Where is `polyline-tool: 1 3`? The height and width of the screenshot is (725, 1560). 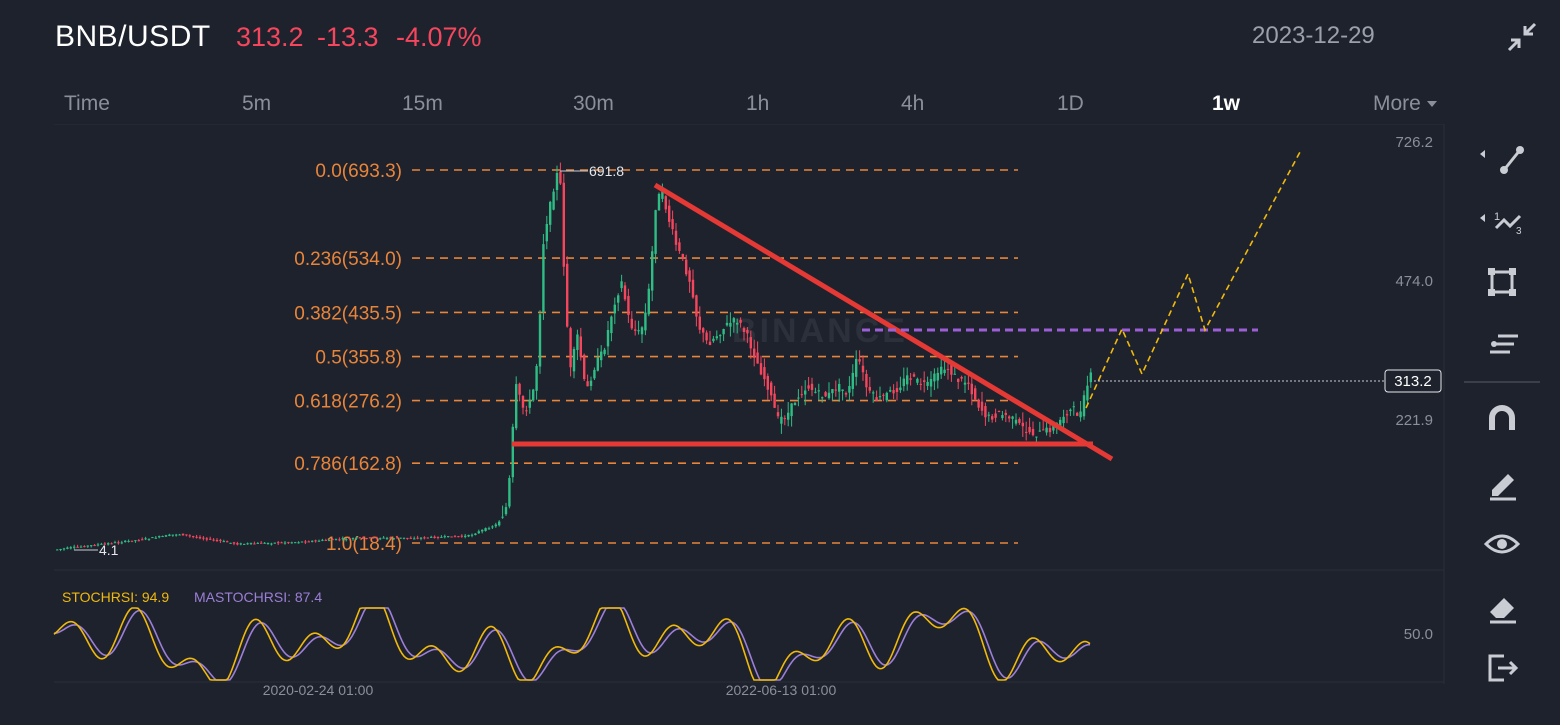
polyline-tool: 1 3 is located at coordinates (1503, 220).